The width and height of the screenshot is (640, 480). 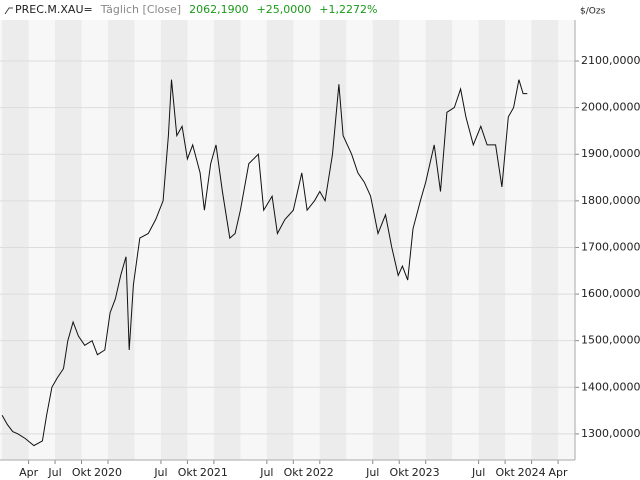 I want to click on interval: Täglich [Close], so click(x=140, y=9).